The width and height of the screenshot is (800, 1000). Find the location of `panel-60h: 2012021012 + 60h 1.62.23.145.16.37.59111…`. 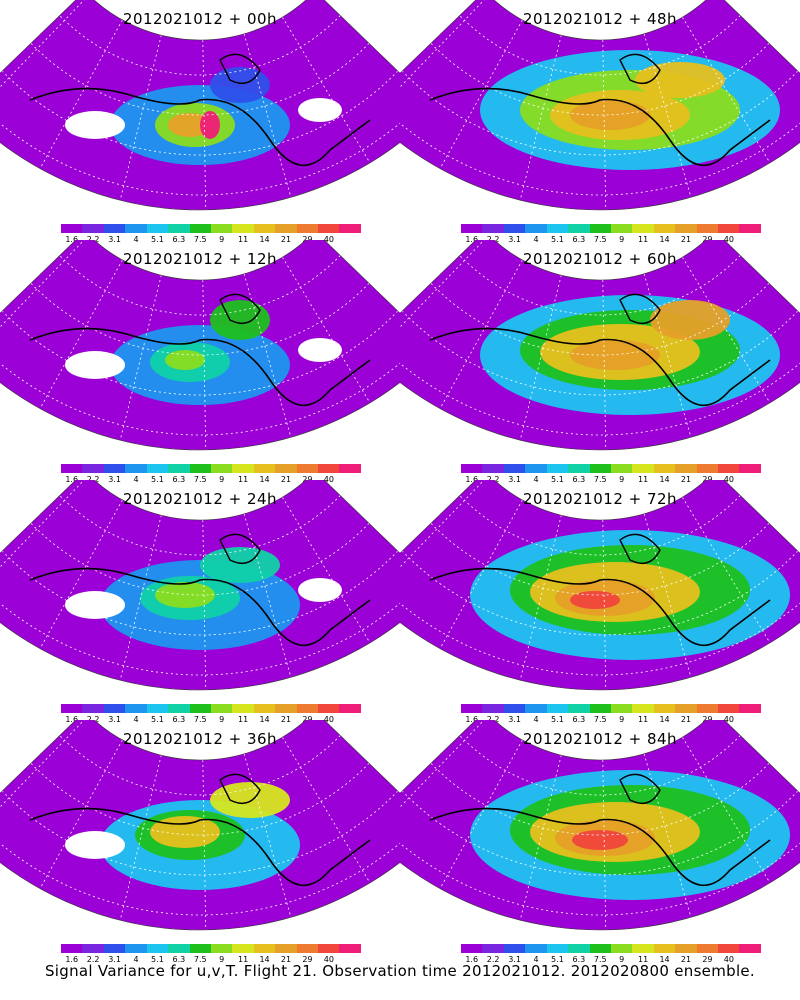

panel-60h: 2012021012 + 60h 1.62.23.145.16.37.59111… is located at coordinates (600, 365).